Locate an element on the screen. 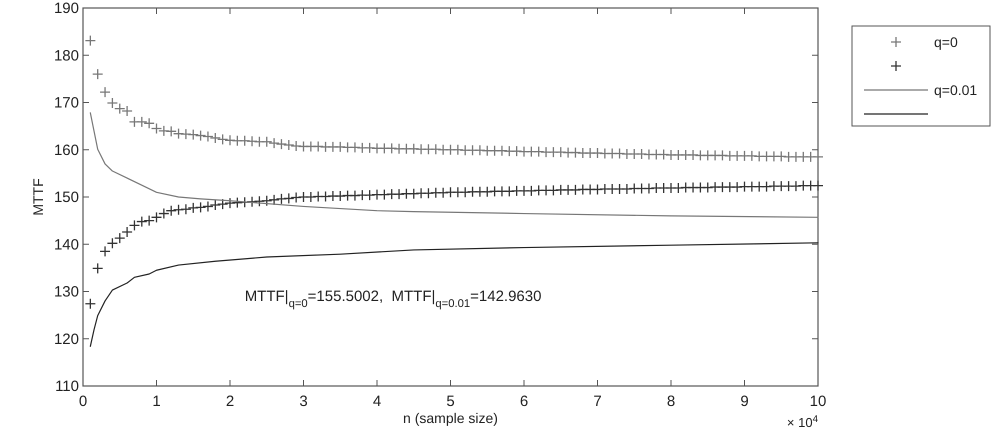  x-tick-label: 0 is located at coordinates (83, 401).